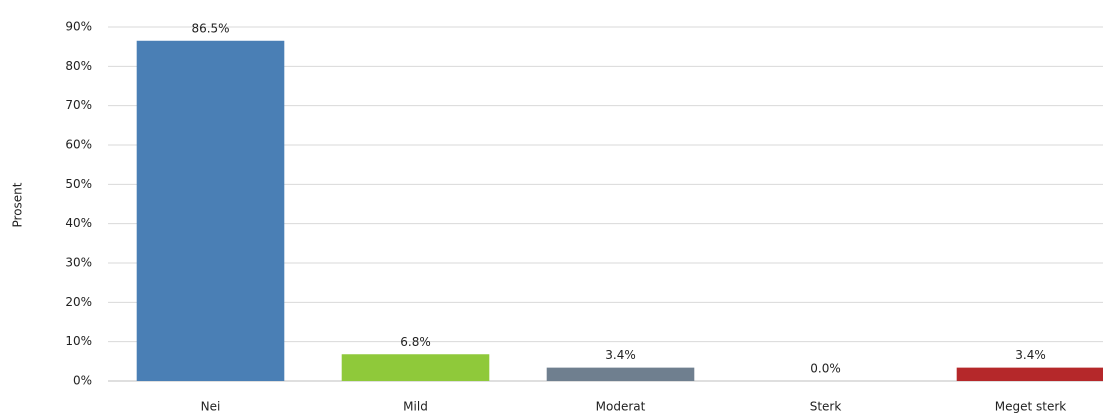 The height and width of the screenshot is (419, 1103). Describe the element at coordinates (415, 342) in the screenshot. I see `data-label: 6.8%` at that location.